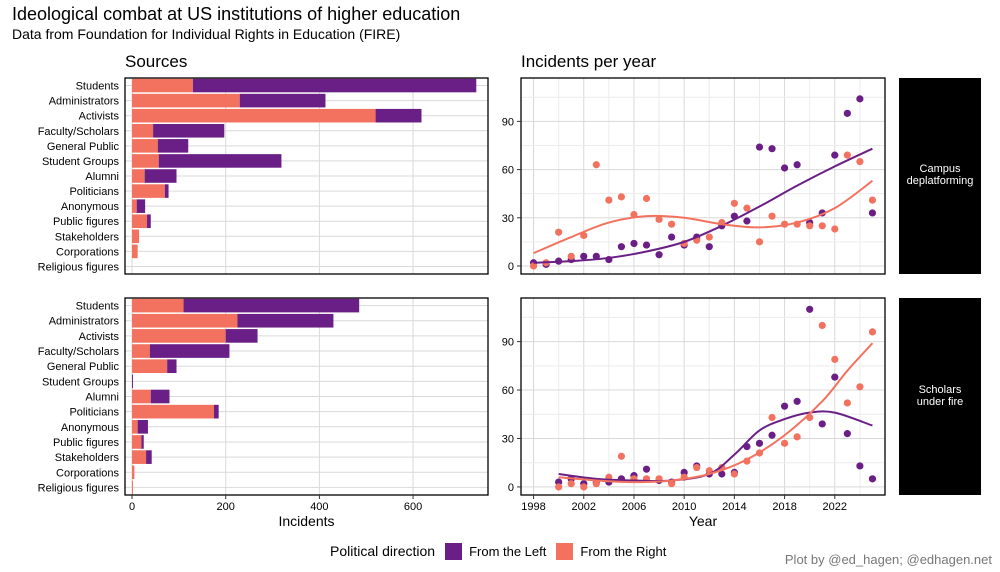  What do you see at coordinates (697, 467) in the screenshot?
I see `scatter-scholars-under-fire-point-from-the-right-2011` at bounding box center [697, 467].